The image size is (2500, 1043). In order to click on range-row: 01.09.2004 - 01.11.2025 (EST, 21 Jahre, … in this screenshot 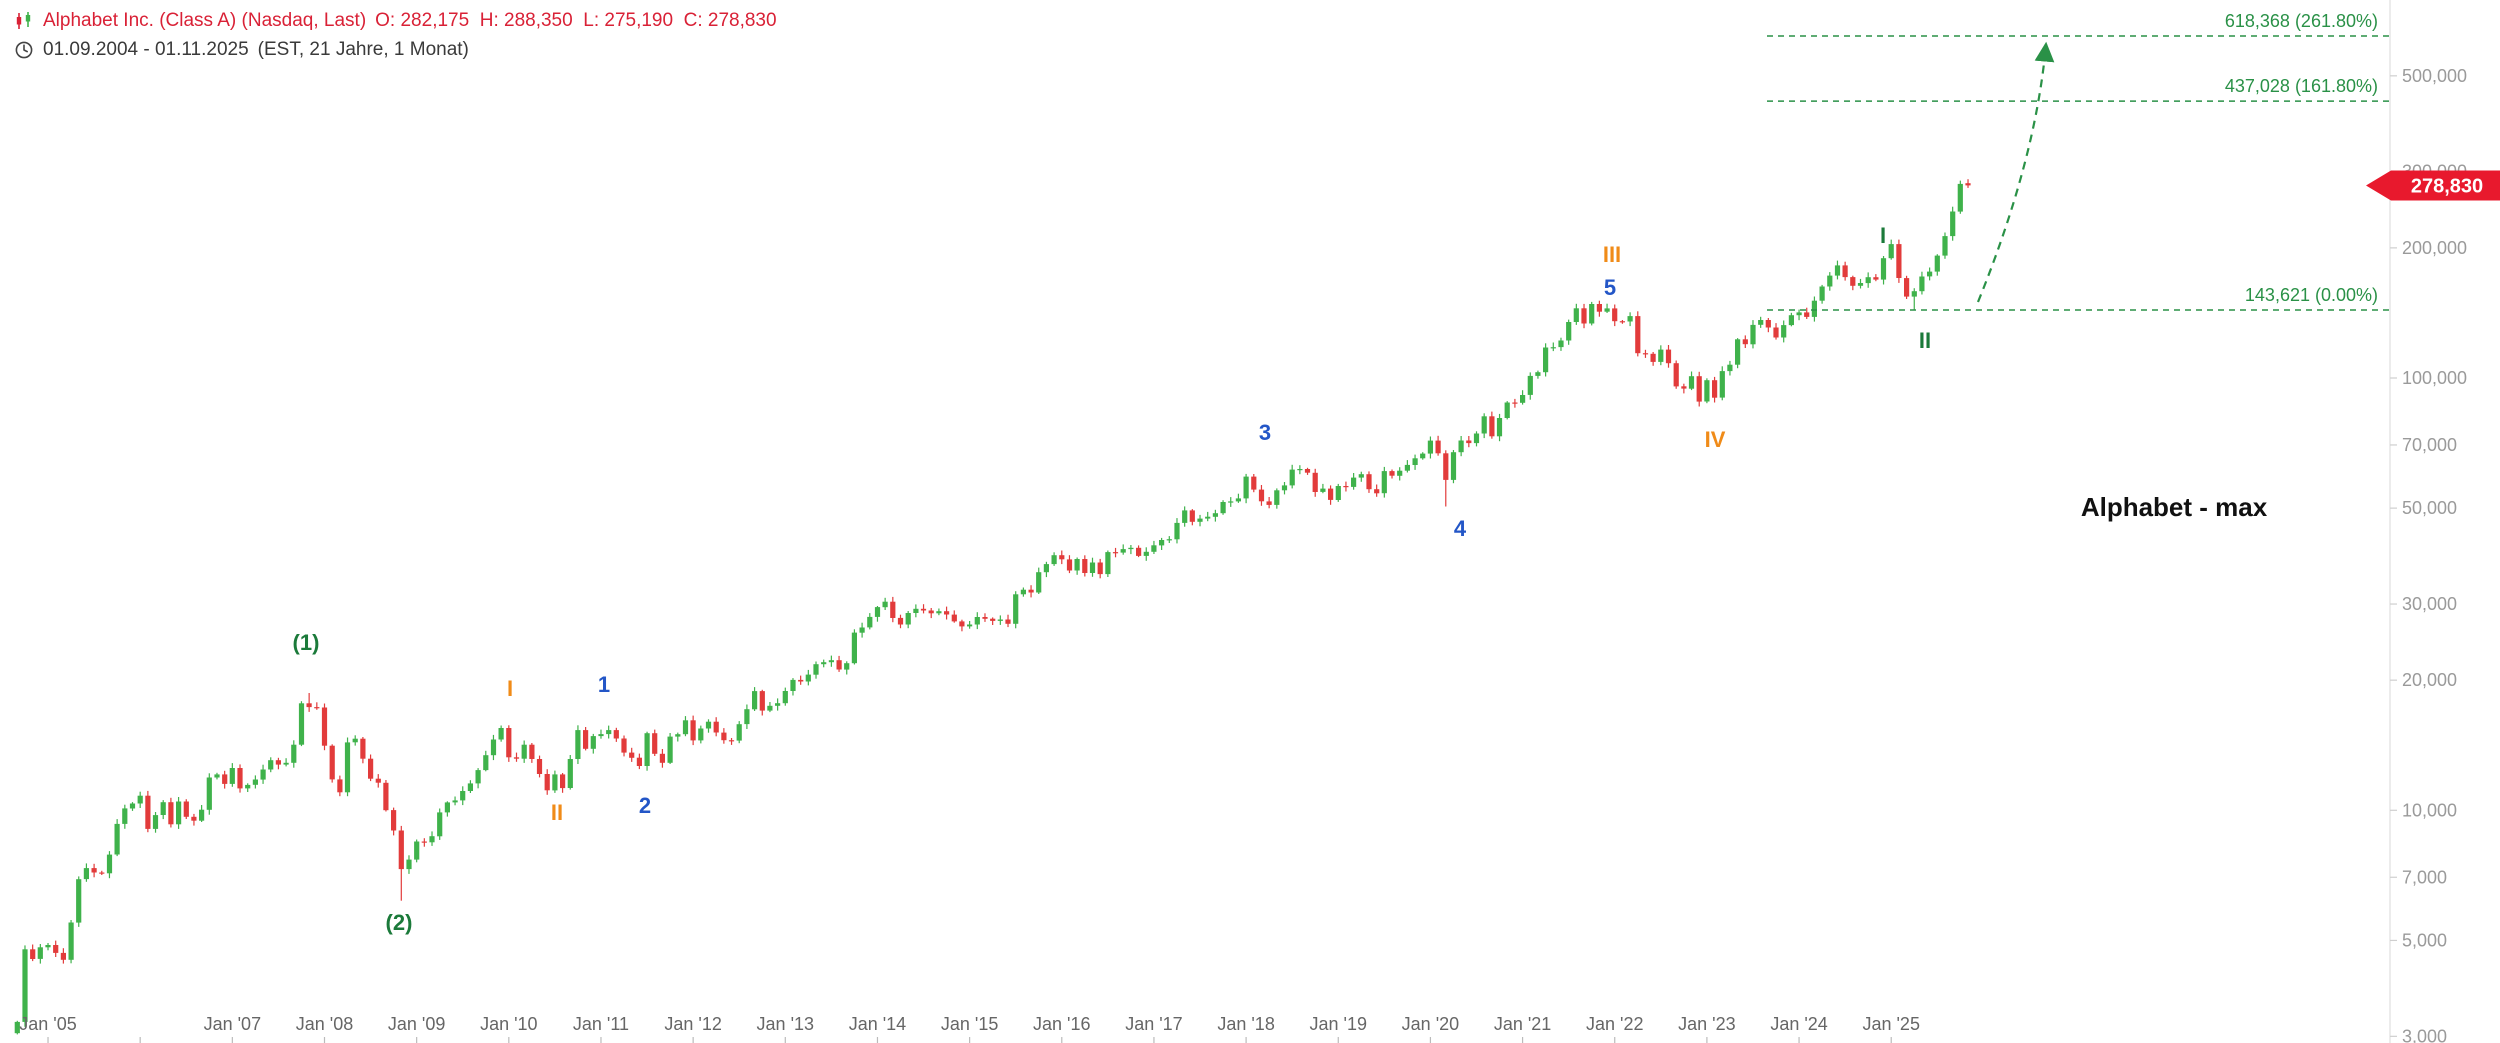, I will do `click(395, 50)`.